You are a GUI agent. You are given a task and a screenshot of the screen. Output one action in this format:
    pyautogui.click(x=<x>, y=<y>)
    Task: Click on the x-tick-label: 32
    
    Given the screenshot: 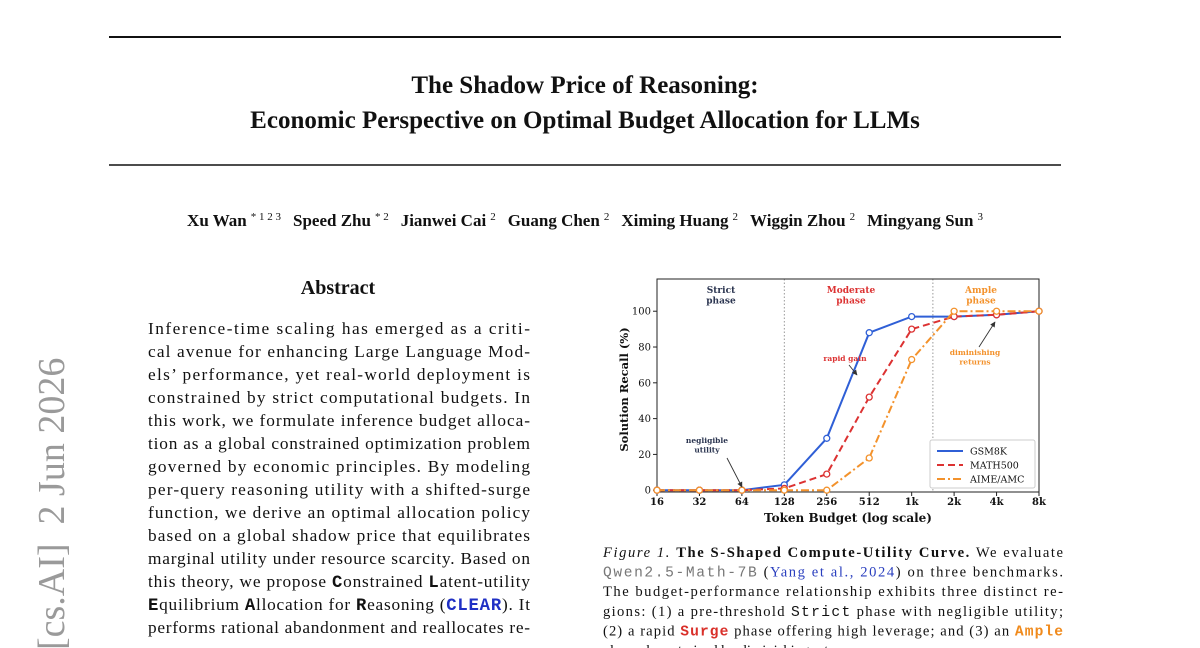 What is the action you would take?
    pyautogui.click(x=699, y=502)
    